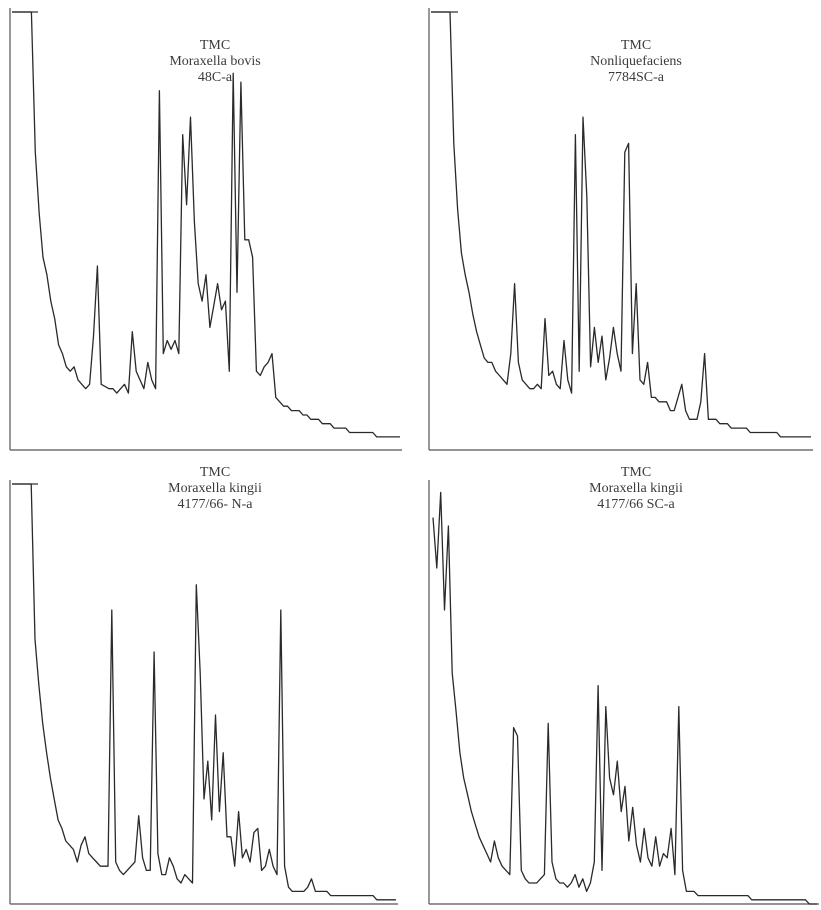 This screenshot has width=821, height=910. I want to click on title-line-2: Moraxella bovis, so click(215, 61).